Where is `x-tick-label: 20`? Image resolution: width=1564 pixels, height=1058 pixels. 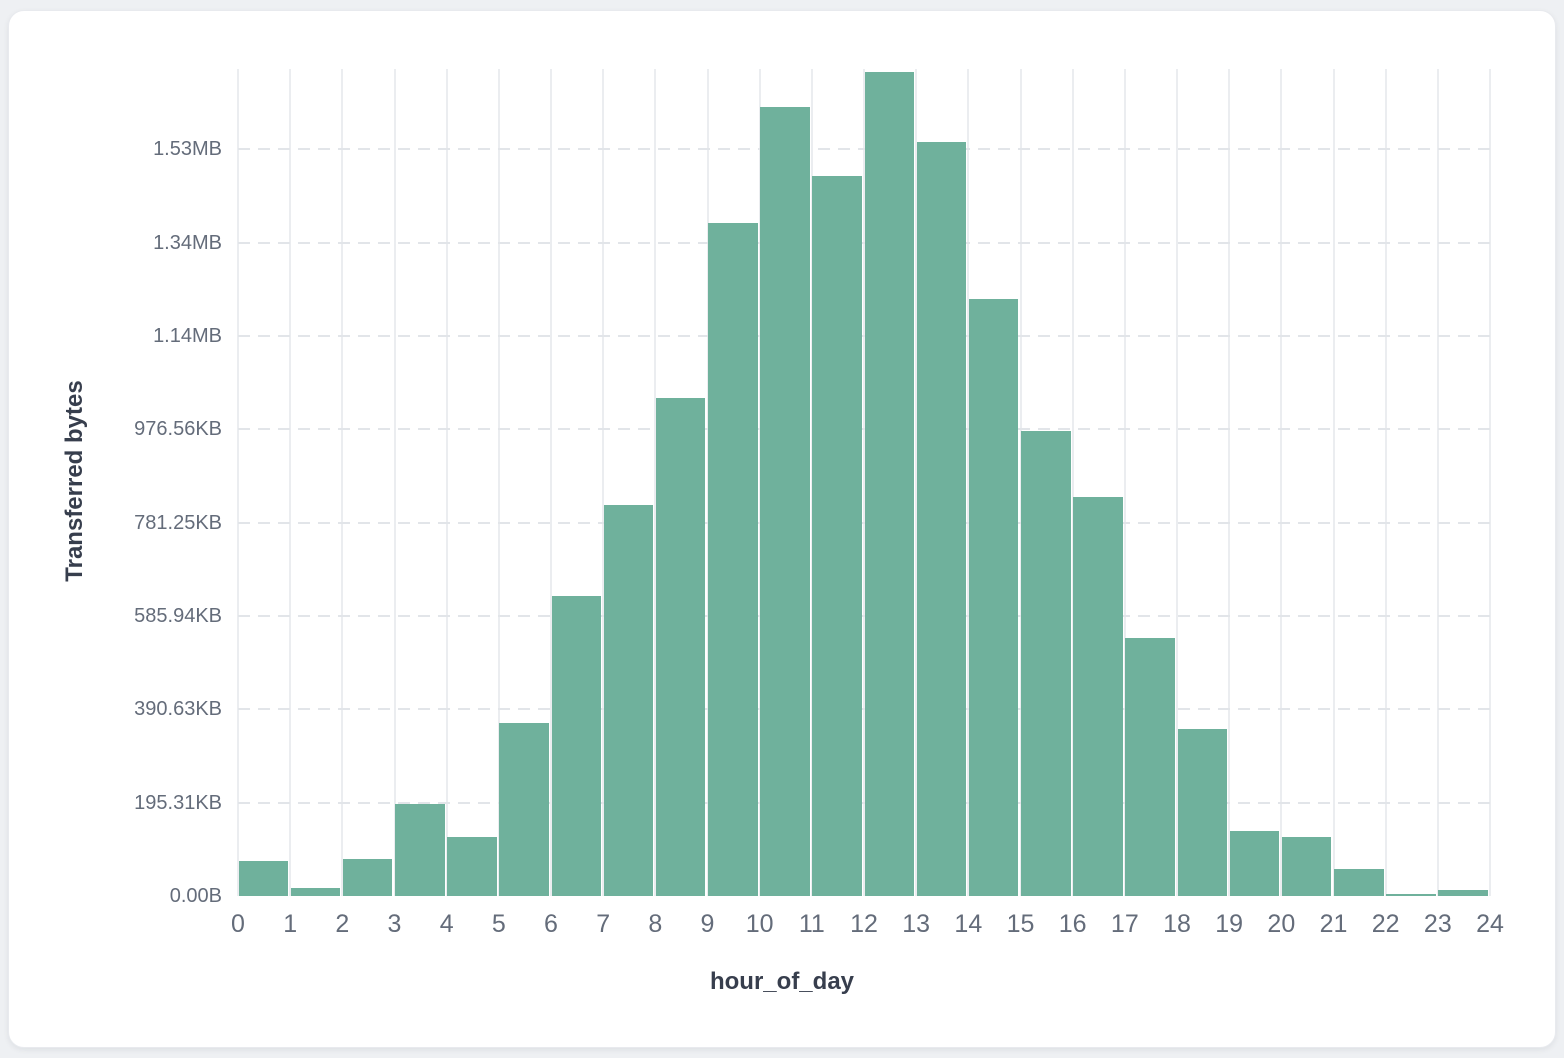 x-tick-label: 20 is located at coordinates (1281, 924).